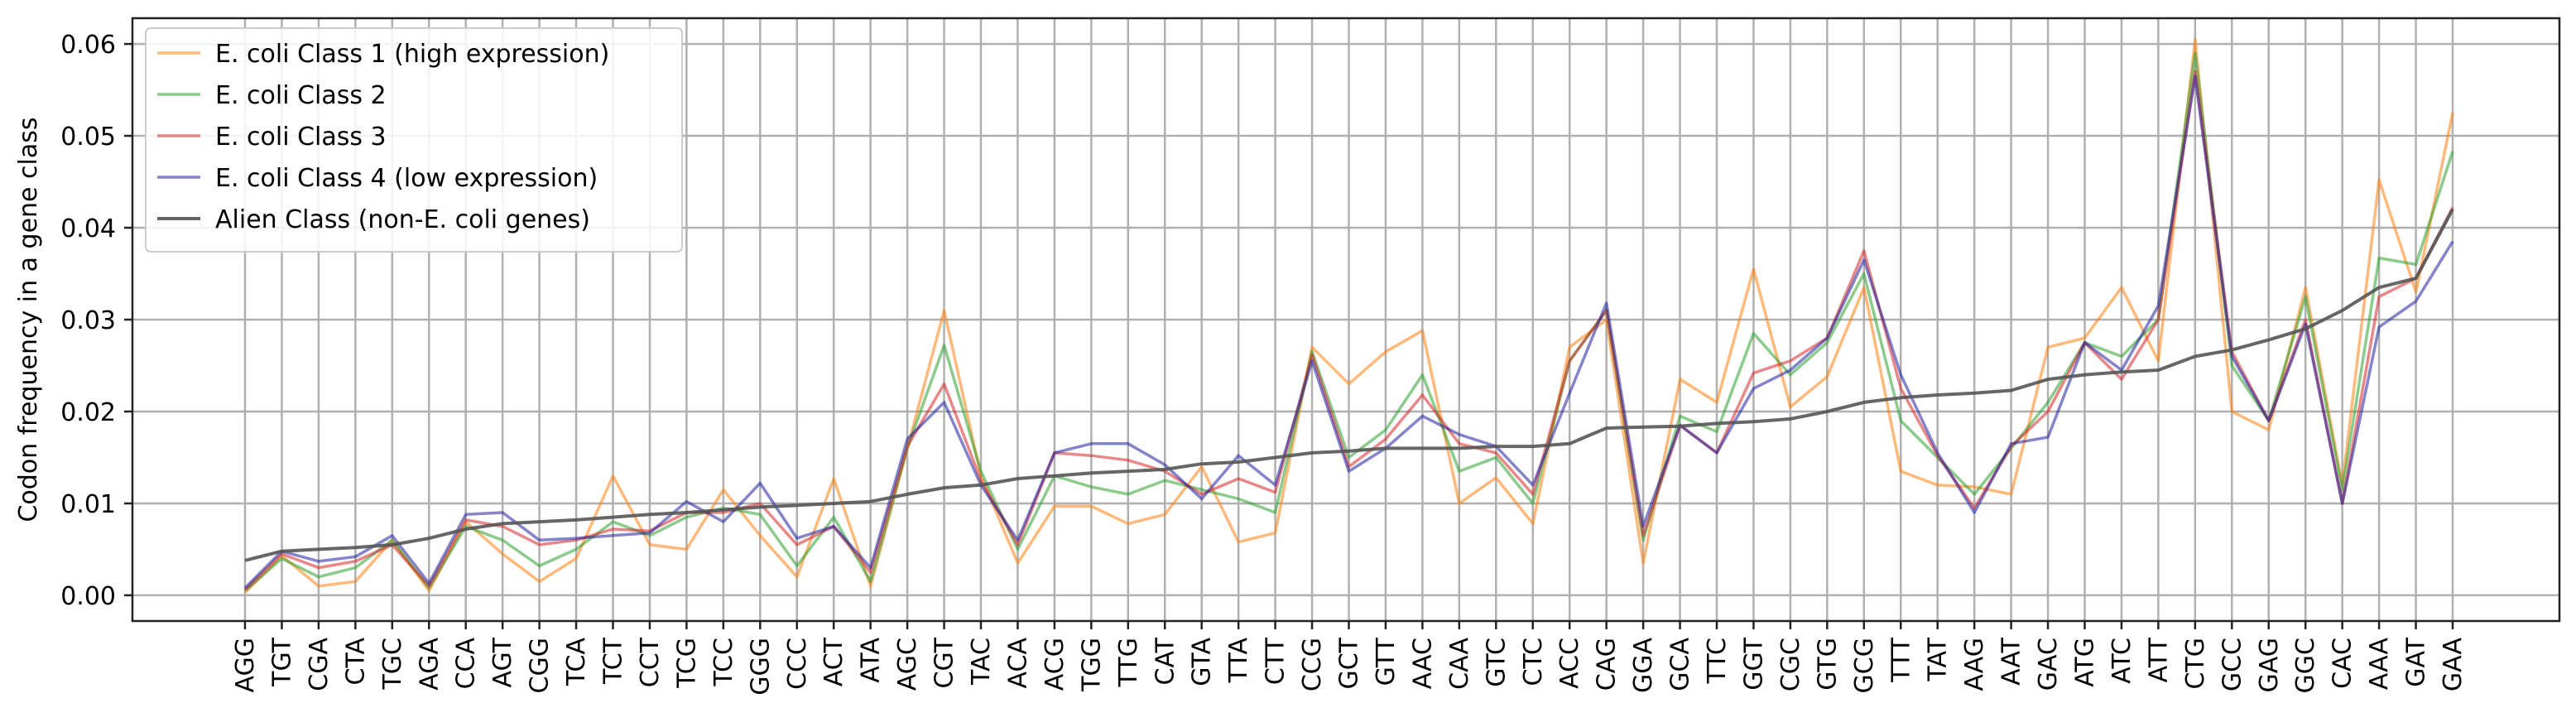  Describe the element at coordinates (412, 55) in the screenshot. I see `legend-label: E. coli Class 1 (high expression)` at that location.